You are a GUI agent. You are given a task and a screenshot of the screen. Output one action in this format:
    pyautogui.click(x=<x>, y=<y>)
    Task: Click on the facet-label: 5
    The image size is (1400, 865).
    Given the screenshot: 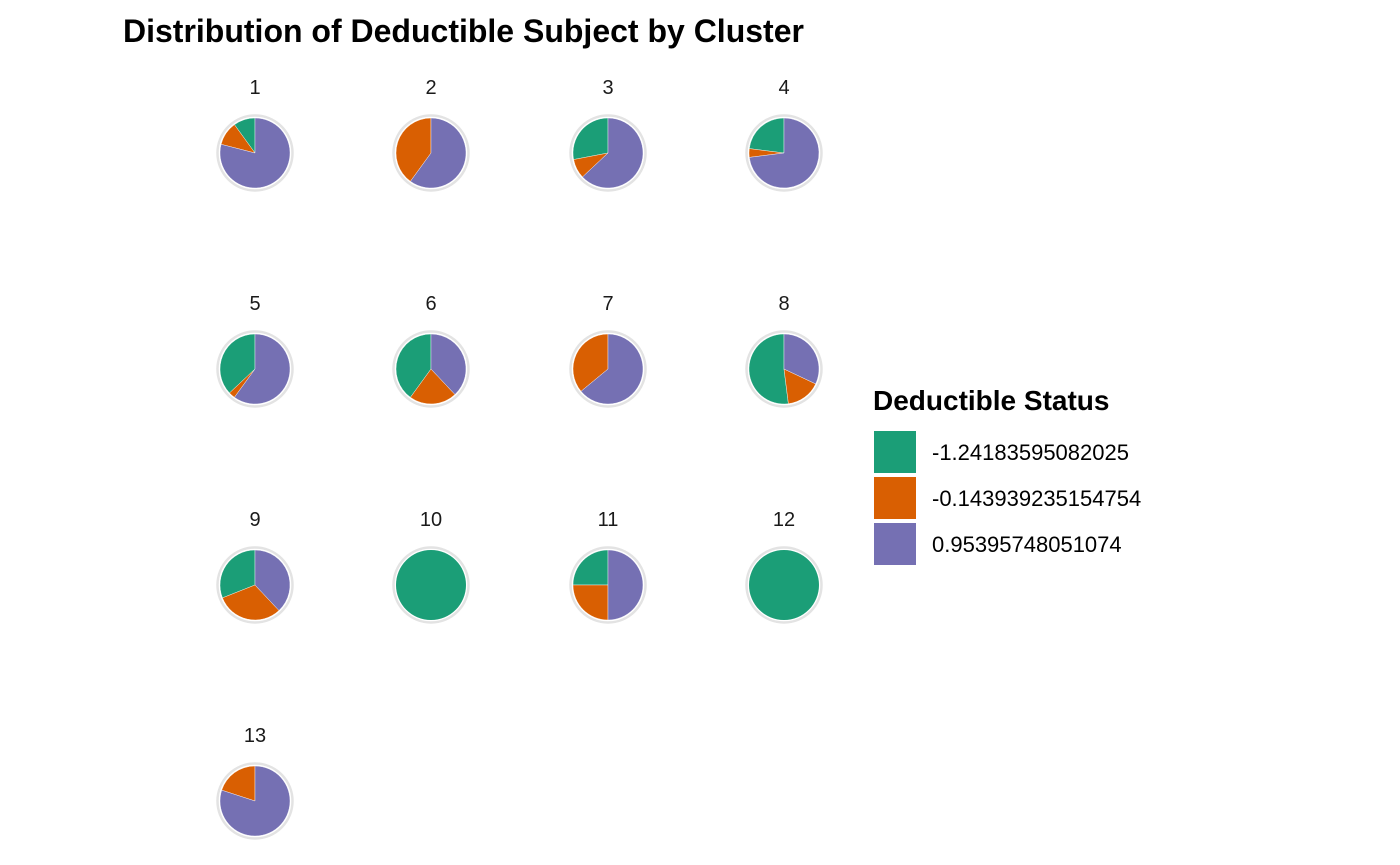 What is the action you would take?
    pyautogui.click(x=254, y=304)
    